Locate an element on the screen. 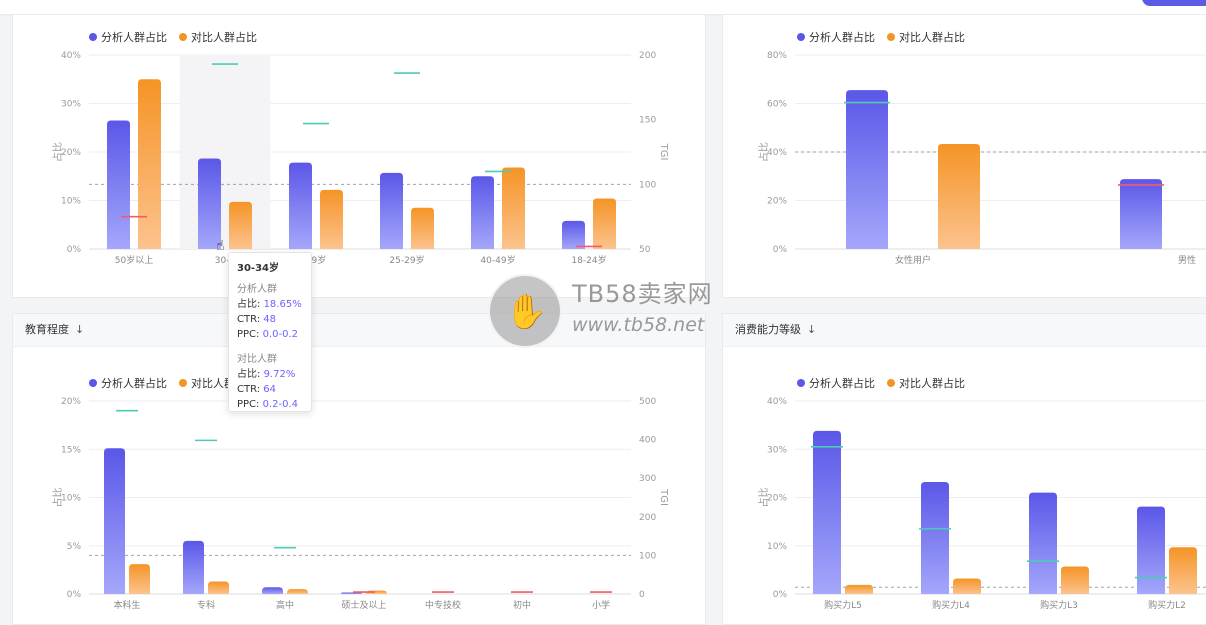 This screenshot has width=1206, height=625. x-tick-label: 硕士及以上 is located at coordinates (363, 605).